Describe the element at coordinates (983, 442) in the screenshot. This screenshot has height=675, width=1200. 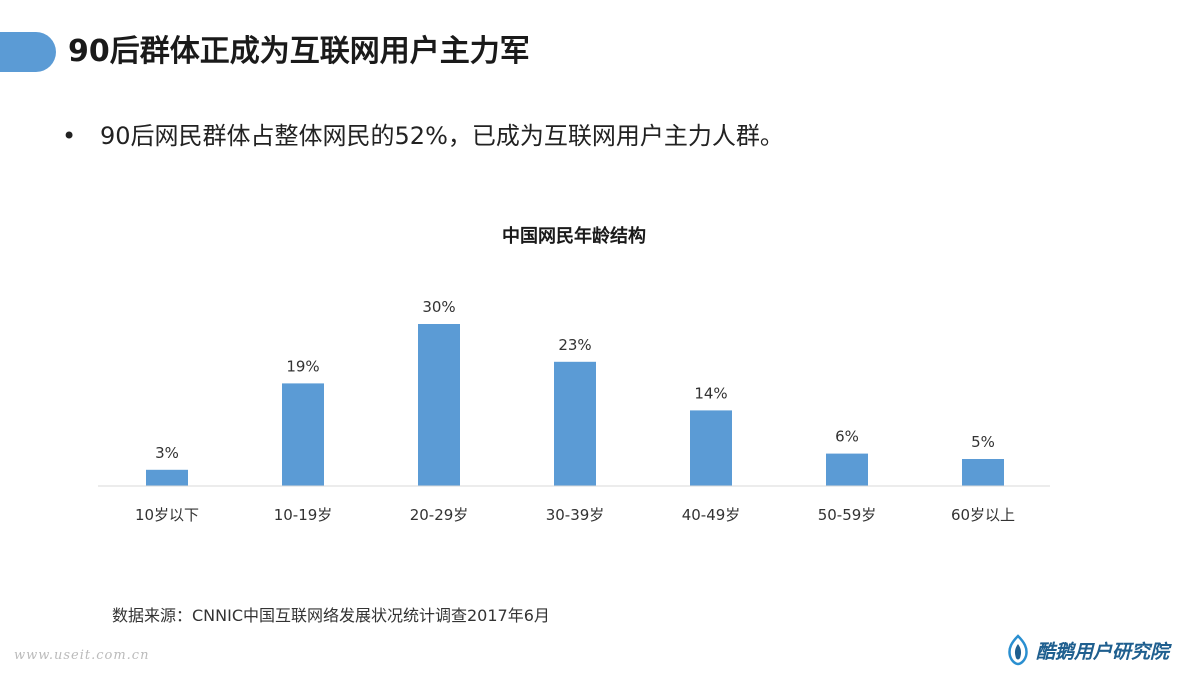
I see `data-label-7: 5%` at that location.